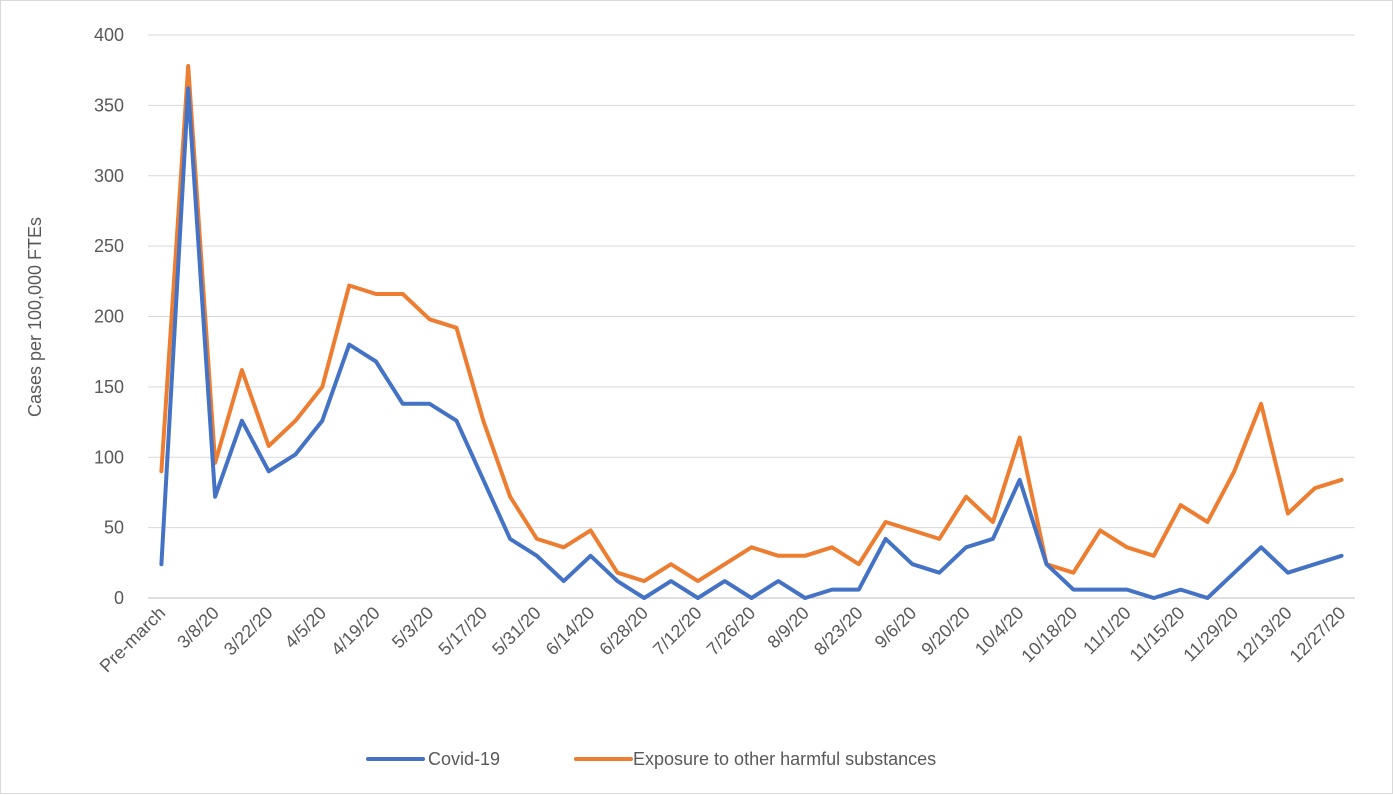 Image resolution: width=1393 pixels, height=795 pixels. I want to click on x-tick-label: 3/22/20, so click(248, 631).